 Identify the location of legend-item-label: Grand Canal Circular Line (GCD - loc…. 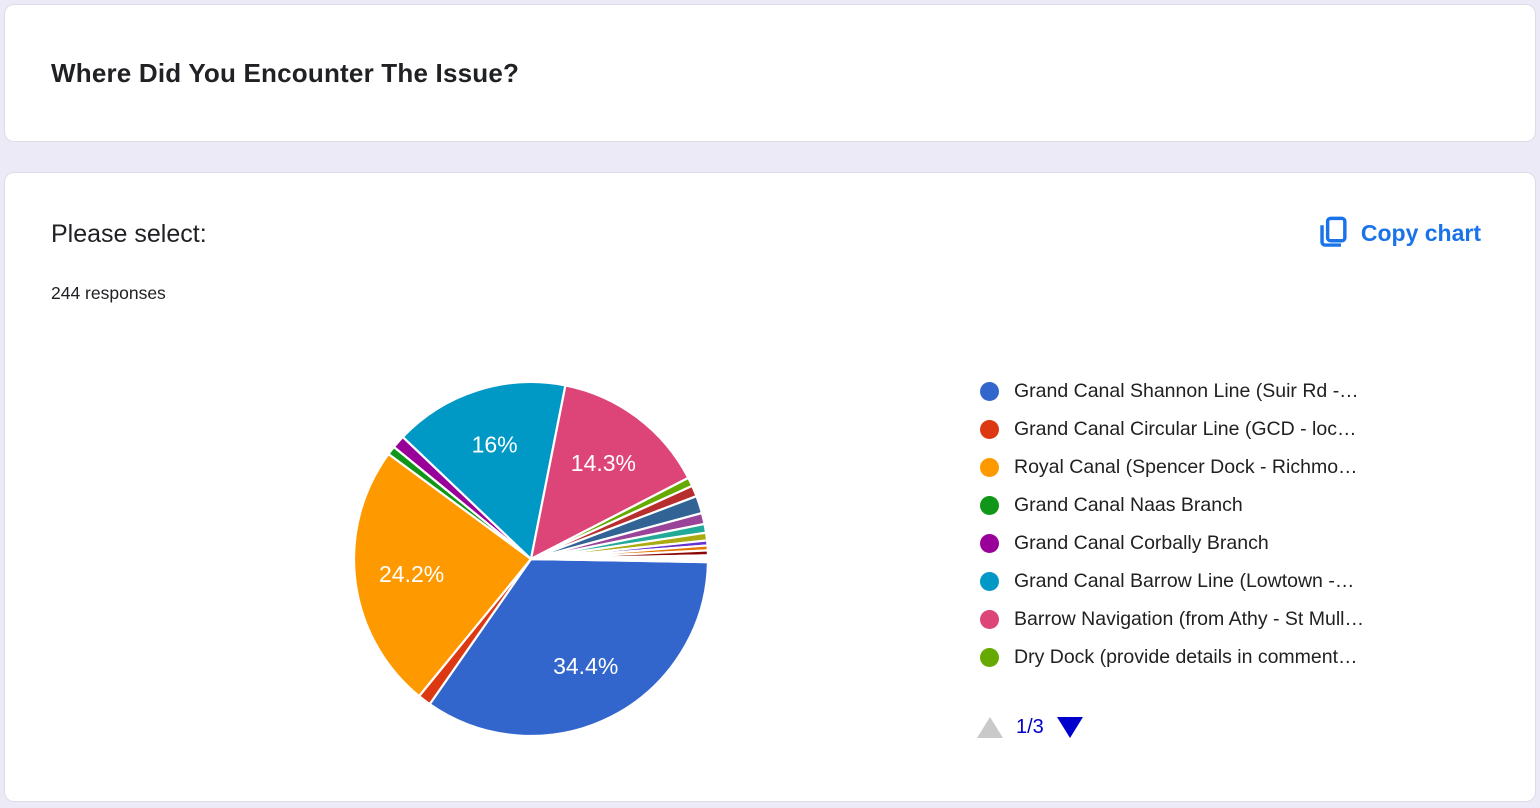
(1185, 428).